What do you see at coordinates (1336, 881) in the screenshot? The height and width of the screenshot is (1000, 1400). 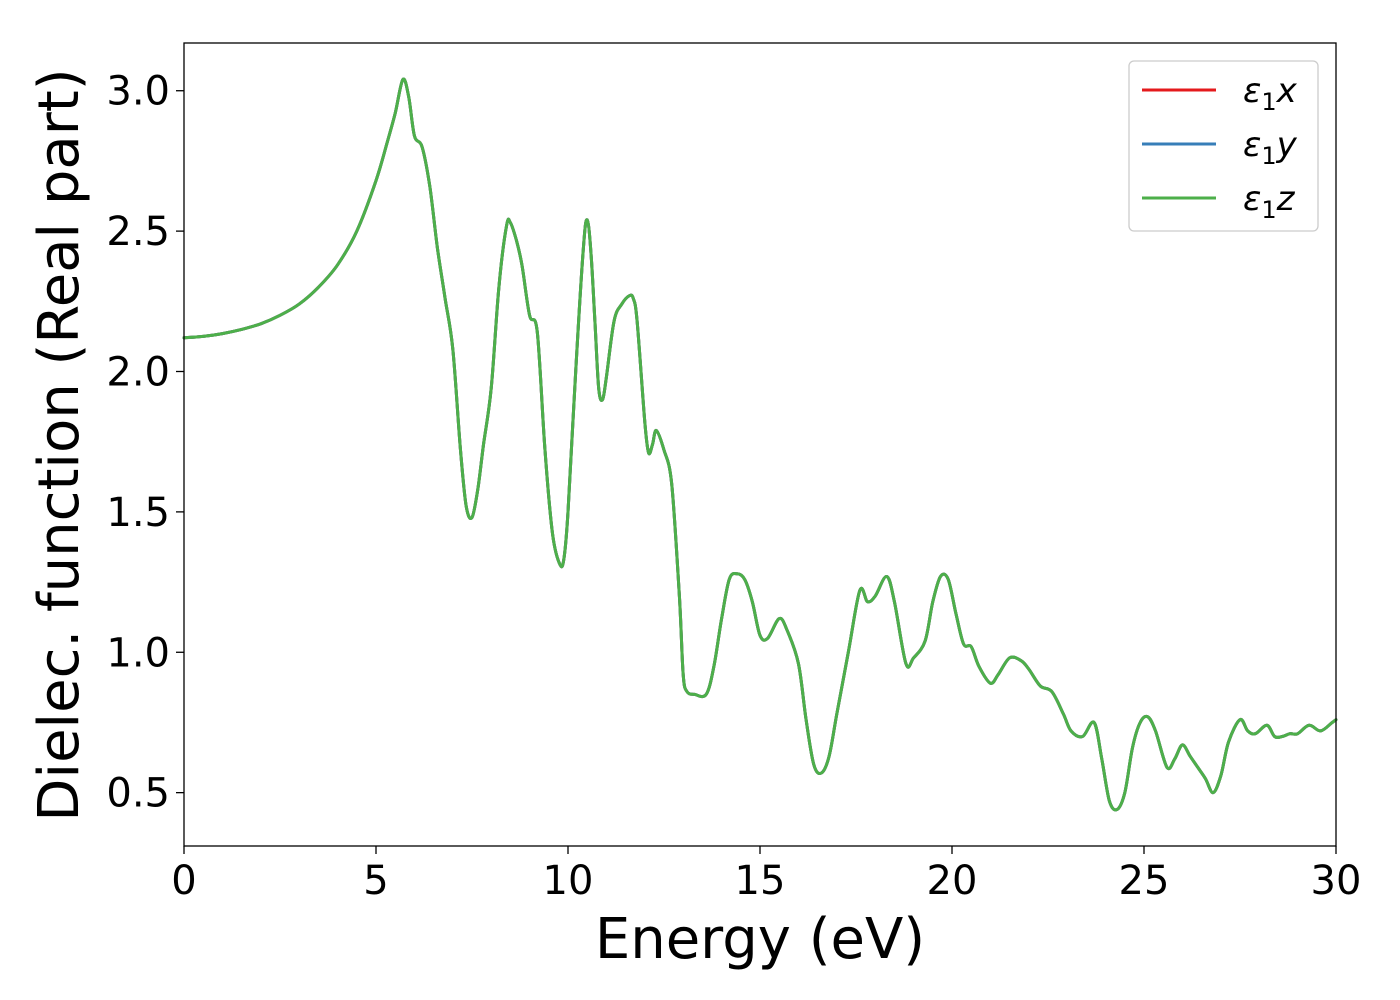 I see `x-tick-label: 30` at bounding box center [1336, 881].